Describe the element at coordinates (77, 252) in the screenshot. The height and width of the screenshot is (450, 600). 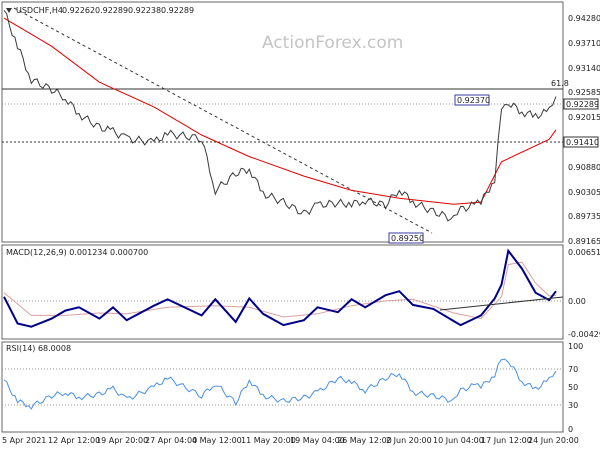
I see `macd-title: MACD(12,26,9) 0.001234 0.000700` at that location.